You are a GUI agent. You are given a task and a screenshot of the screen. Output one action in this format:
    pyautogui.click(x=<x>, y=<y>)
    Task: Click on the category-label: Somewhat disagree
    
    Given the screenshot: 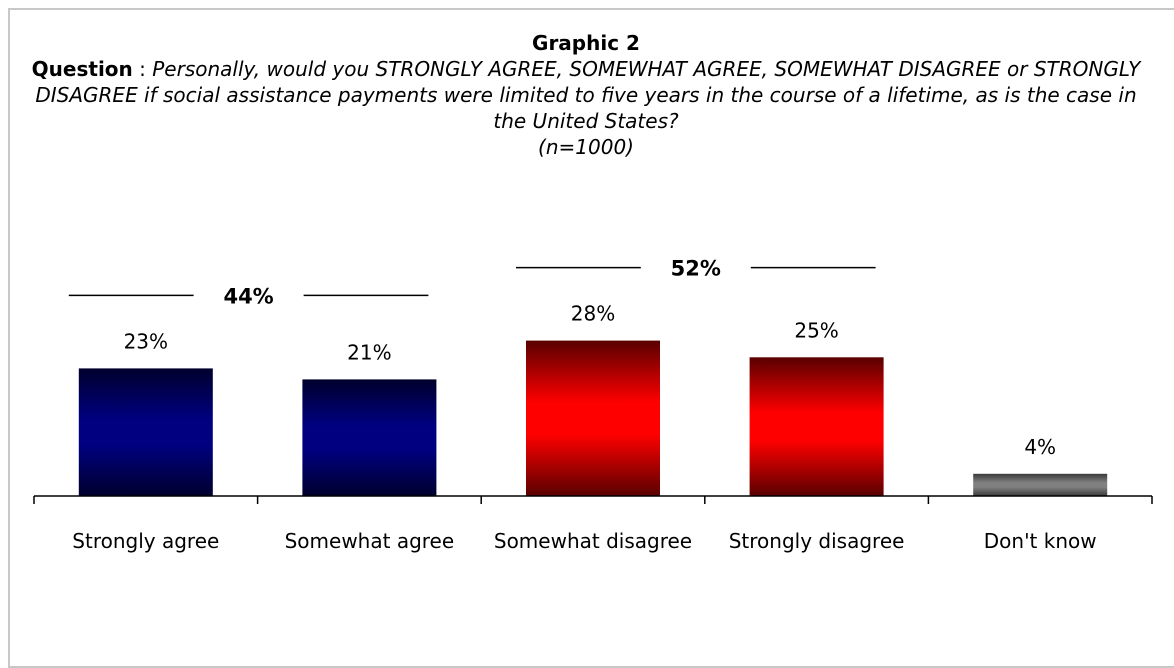 What is the action you would take?
    pyautogui.click(x=593, y=541)
    